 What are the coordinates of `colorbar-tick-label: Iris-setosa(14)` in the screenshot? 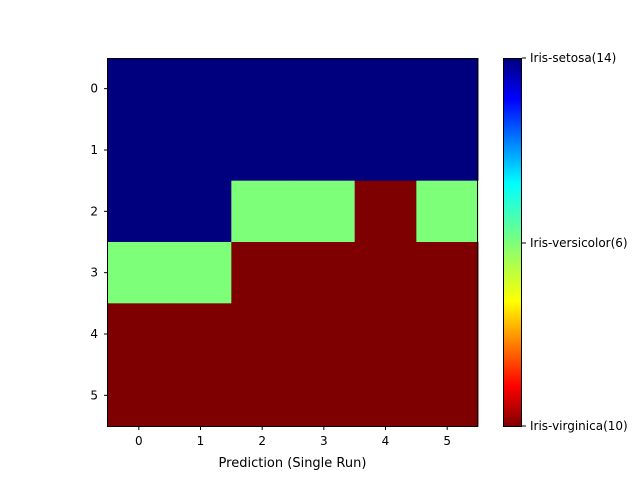 It's located at (573, 58).